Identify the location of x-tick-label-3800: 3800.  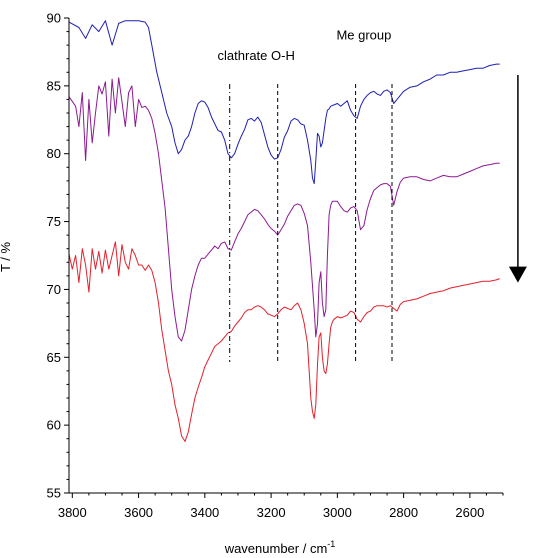
(72, 512).